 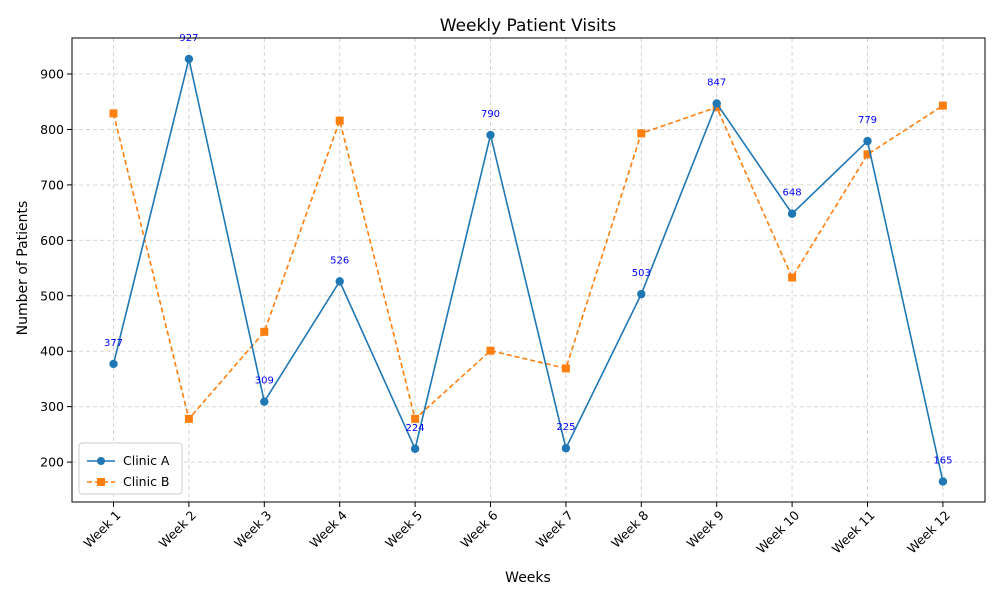 What do you see at coordinates (52, 406) in the screenshot?
I see `y-tick-label: 300` at bounding box center [52, 406].